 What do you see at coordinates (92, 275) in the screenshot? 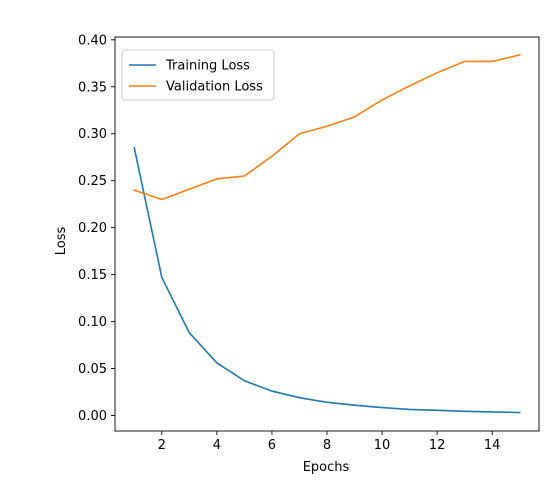
I see `y-tick-label: 0.15` at bounding box center [92, 275].